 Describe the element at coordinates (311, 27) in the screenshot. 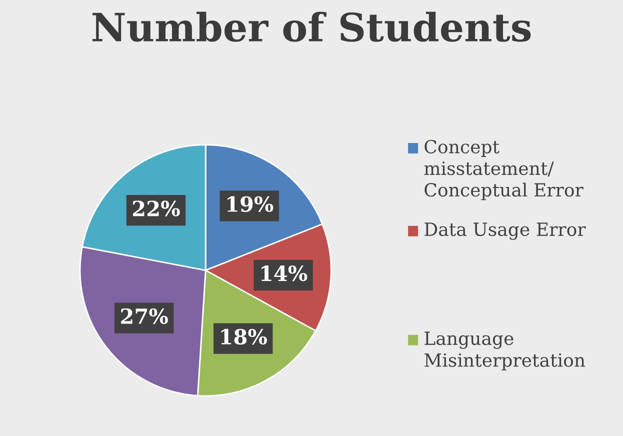

I see `chart-title: Number of Students` at that location.